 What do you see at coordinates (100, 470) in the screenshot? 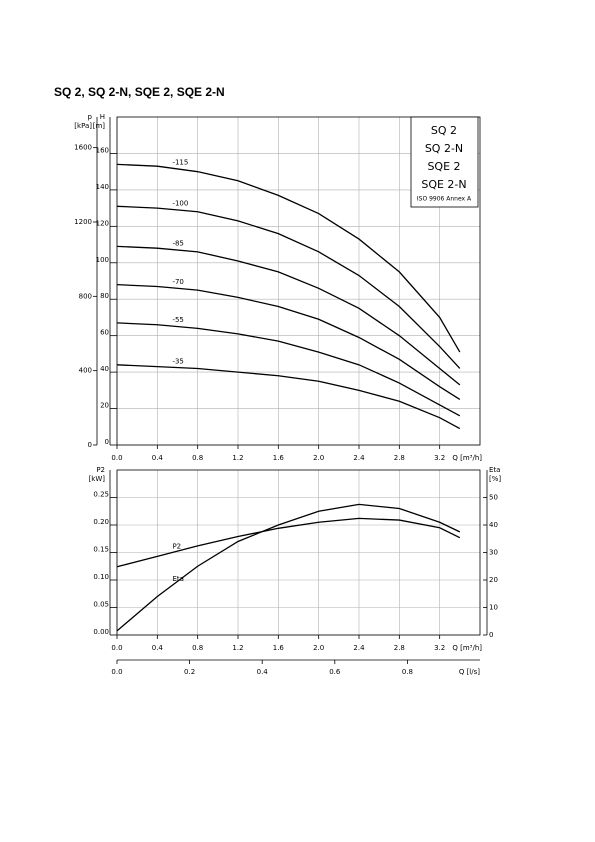
I see `y-axis-label: P2` at bounding box center [100, 470].